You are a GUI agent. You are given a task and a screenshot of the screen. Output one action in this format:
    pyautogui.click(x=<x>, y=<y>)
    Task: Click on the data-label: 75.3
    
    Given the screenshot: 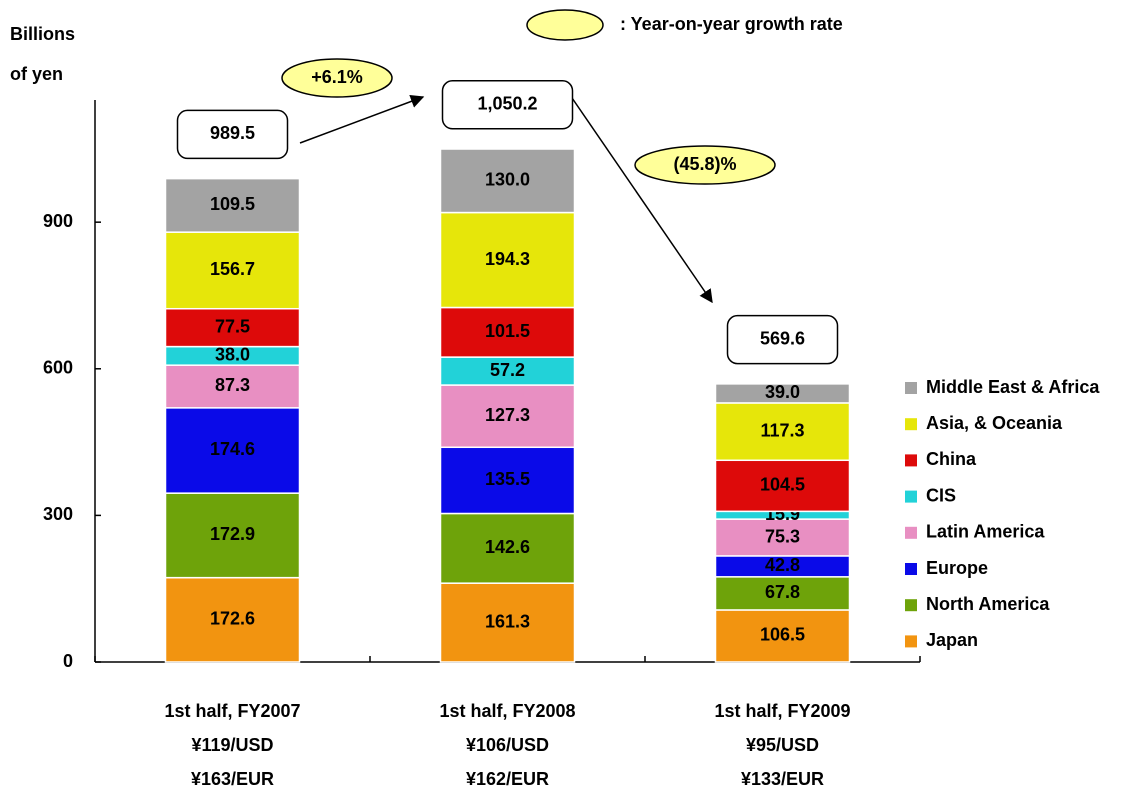 What is the action you would take?
    pyautogui.click(x=782, y=536)
    